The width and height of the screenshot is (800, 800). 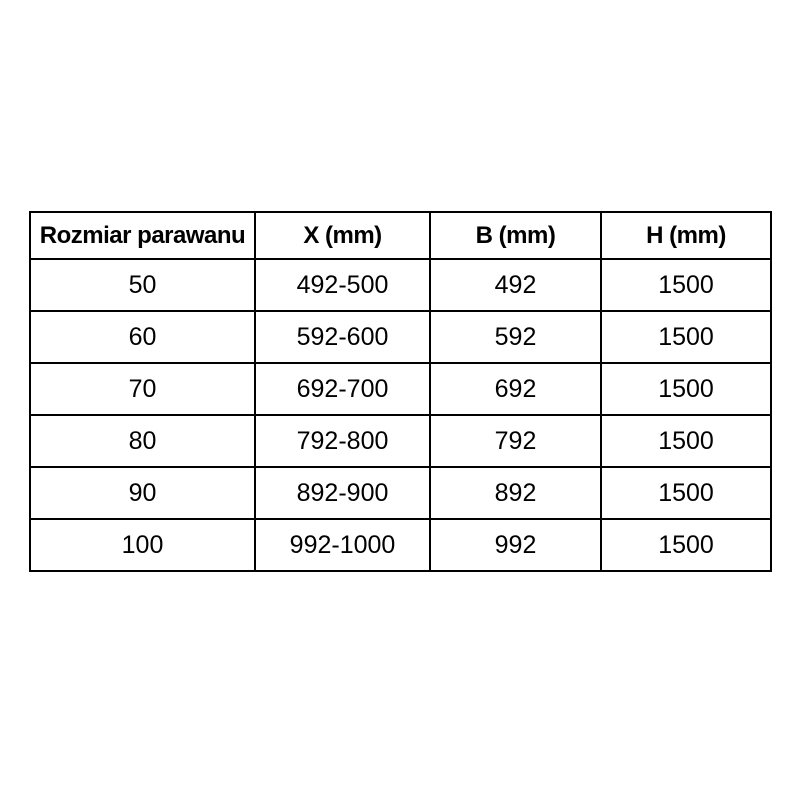 I want to click on header-cell-b-mm: B (mm), so click(x=515, y=235).